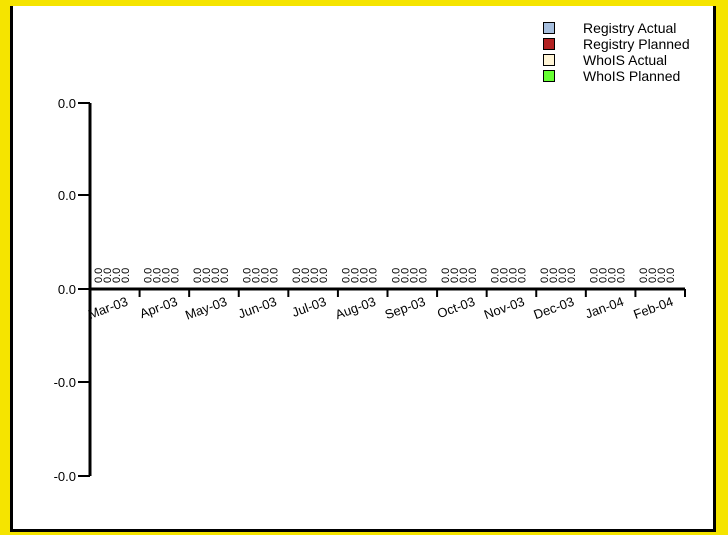  I want to click on x-tick-label: Dec-03, so click(554, 308).